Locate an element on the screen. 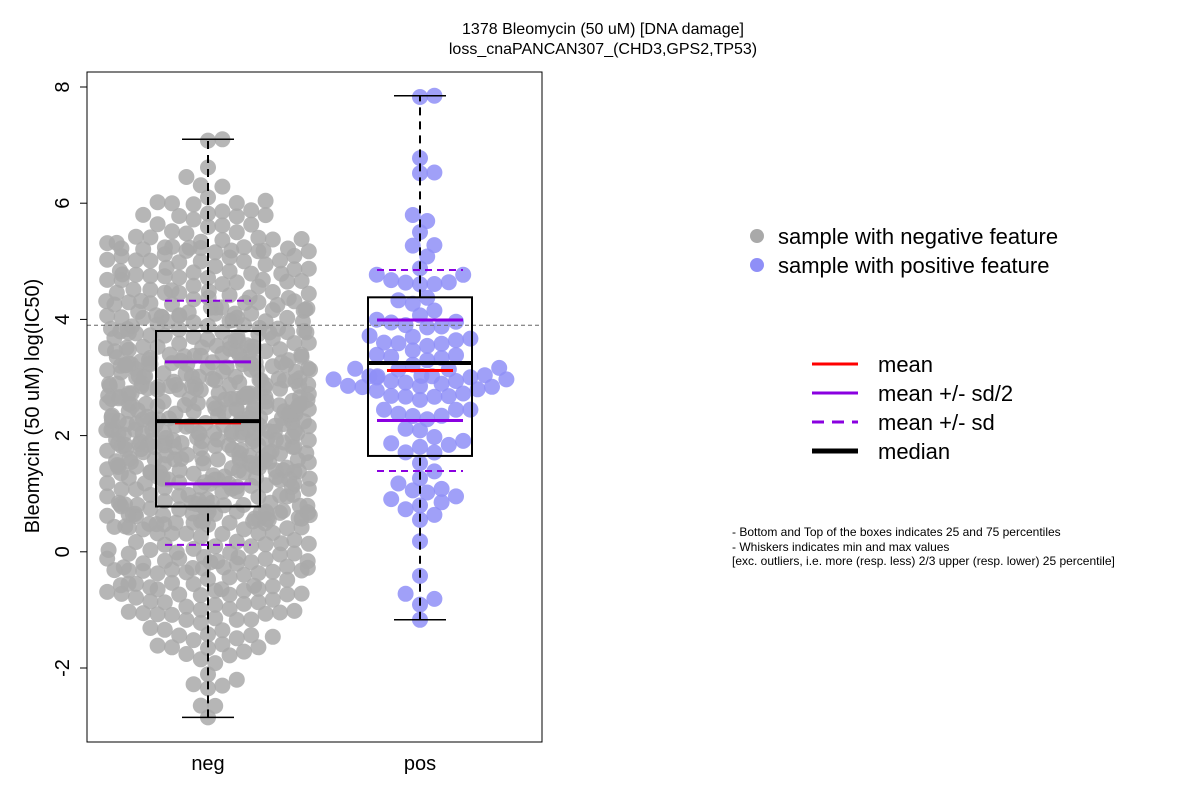 The width and height of the screenshot is (1200, 800). legend-label-mean: mean is located at coordinates (905, 364).